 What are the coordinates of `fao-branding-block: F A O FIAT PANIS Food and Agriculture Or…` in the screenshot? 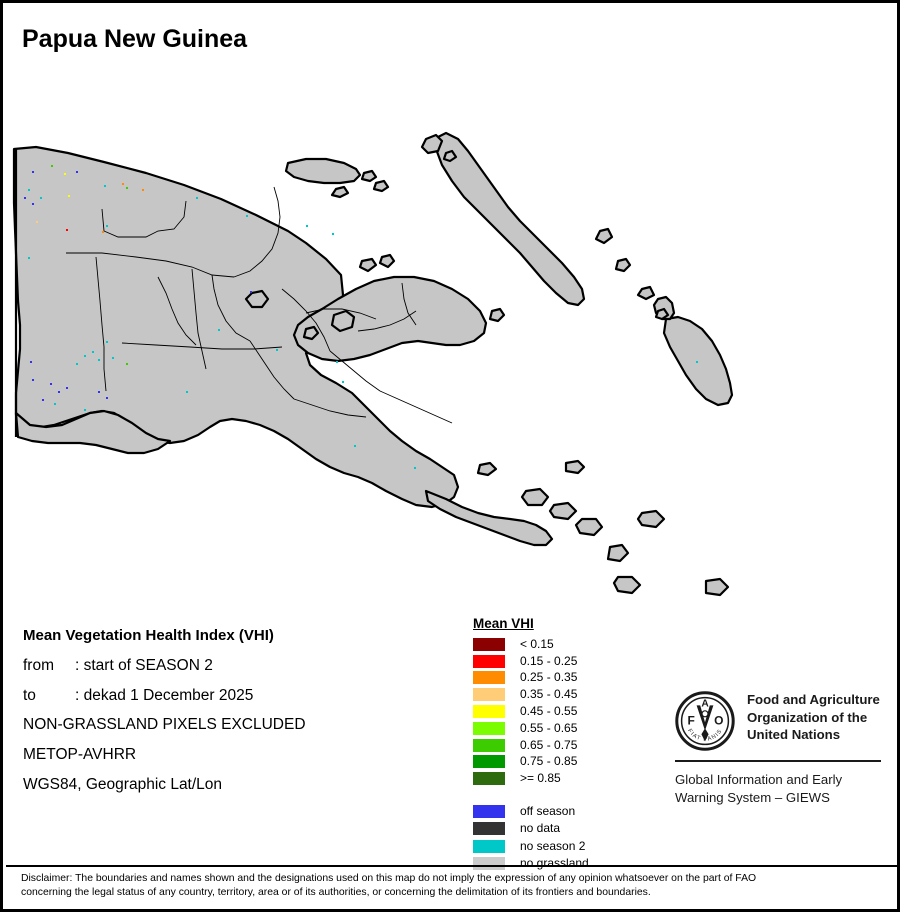 It's located at (780, 749).